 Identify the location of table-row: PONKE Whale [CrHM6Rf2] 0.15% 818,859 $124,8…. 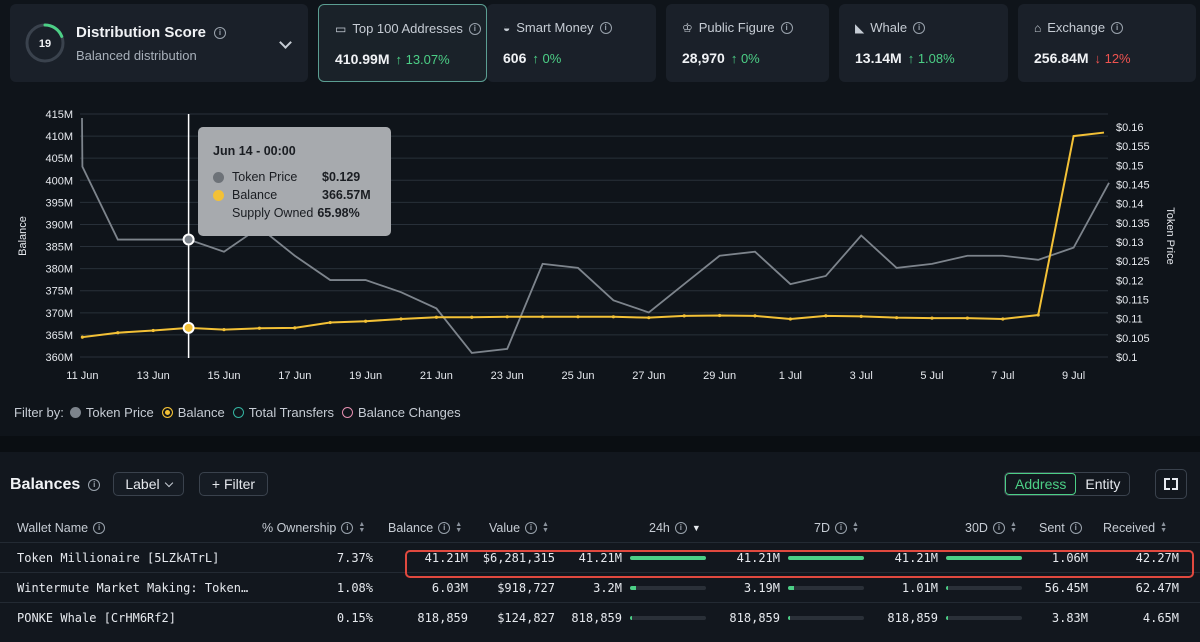
(600, 617).